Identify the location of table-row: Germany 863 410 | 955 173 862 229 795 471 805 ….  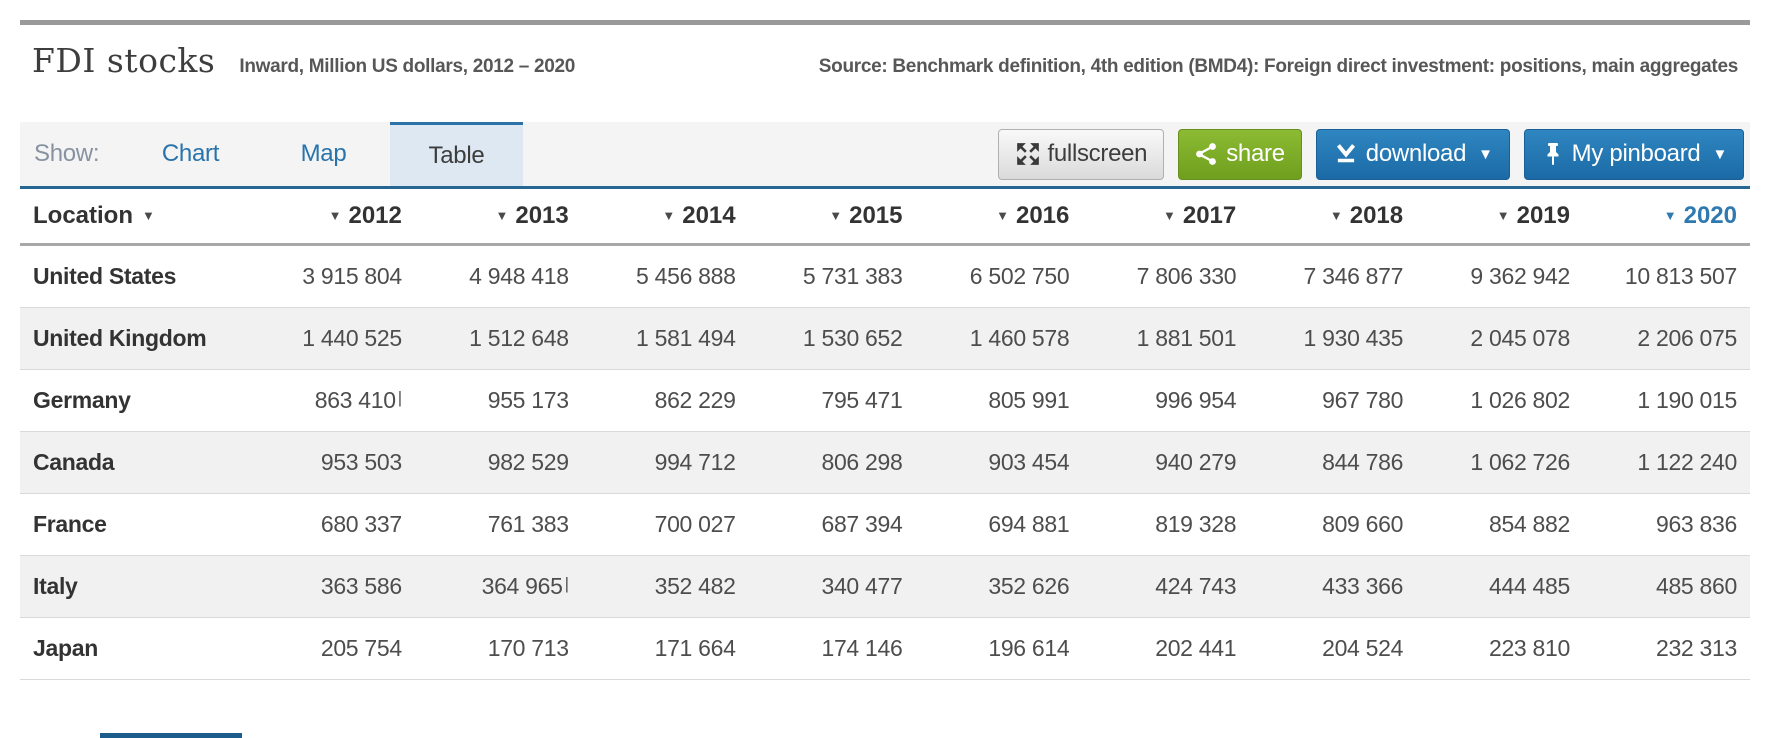
(885, 400).